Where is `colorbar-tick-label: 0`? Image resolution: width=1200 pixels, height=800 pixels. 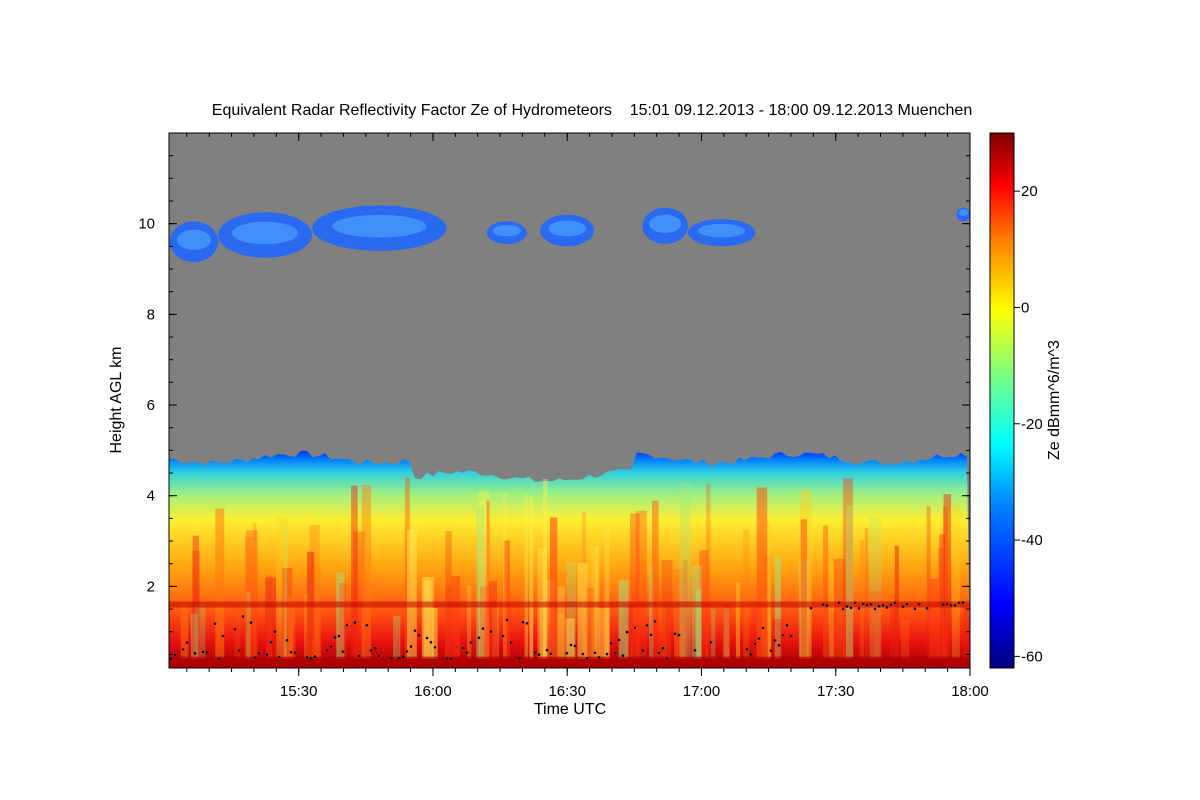
colorbar-tick-label: 0 is located at coordinates (1025, 307).